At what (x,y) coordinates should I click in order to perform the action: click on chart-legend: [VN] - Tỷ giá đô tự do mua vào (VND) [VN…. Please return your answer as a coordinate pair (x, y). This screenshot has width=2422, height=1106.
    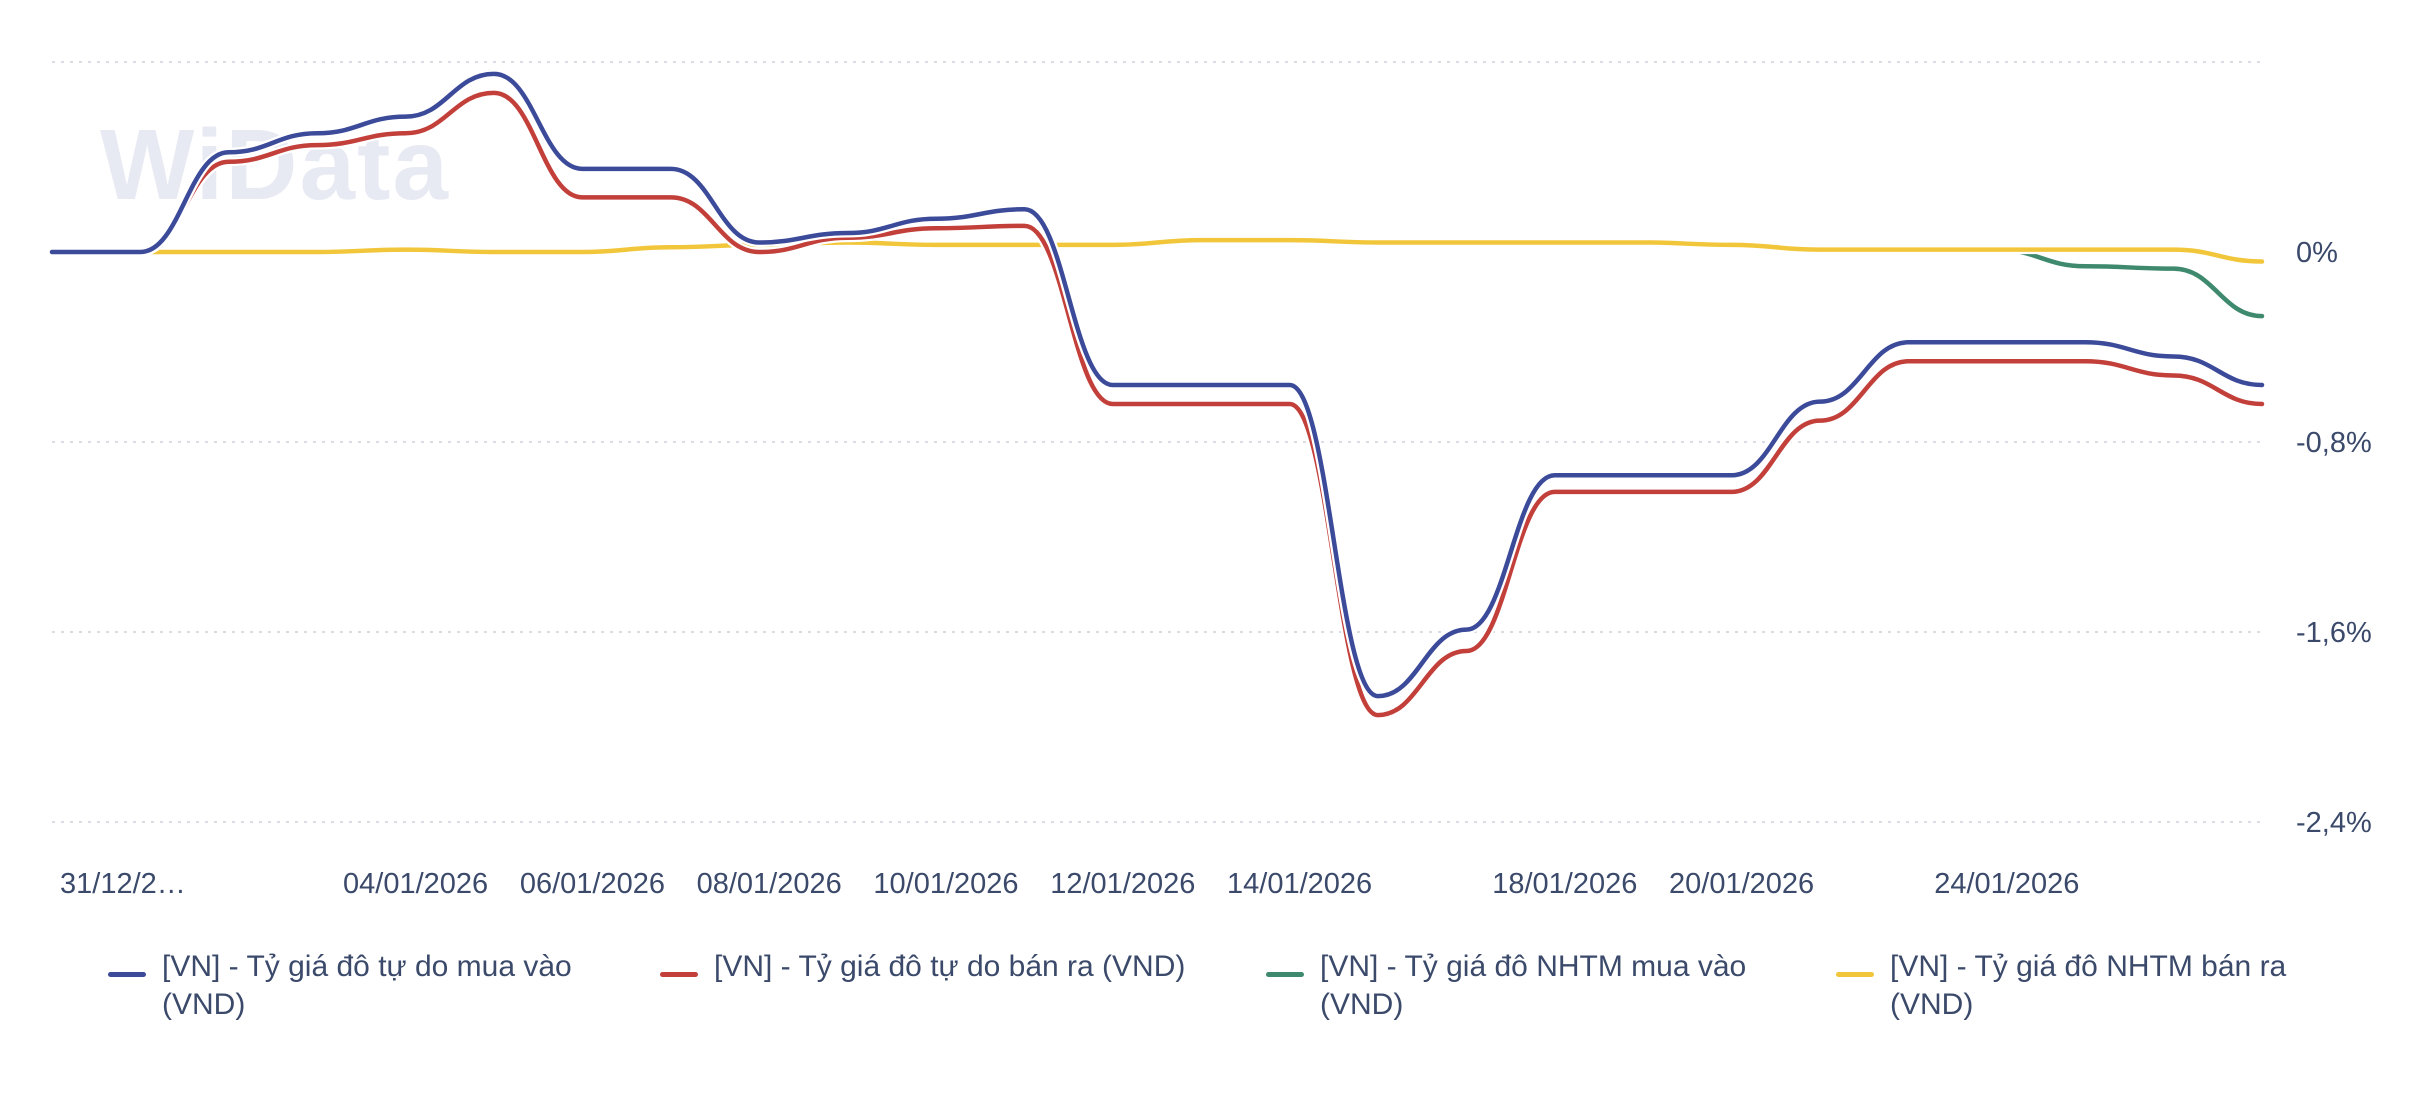
    Looking at the image, I should click on (1211, 1008).